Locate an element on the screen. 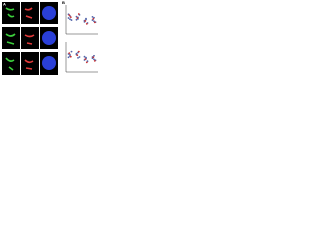 The width and height of the screenshot is (320, 240). panel-label: A is located at coordinates (4, 4).